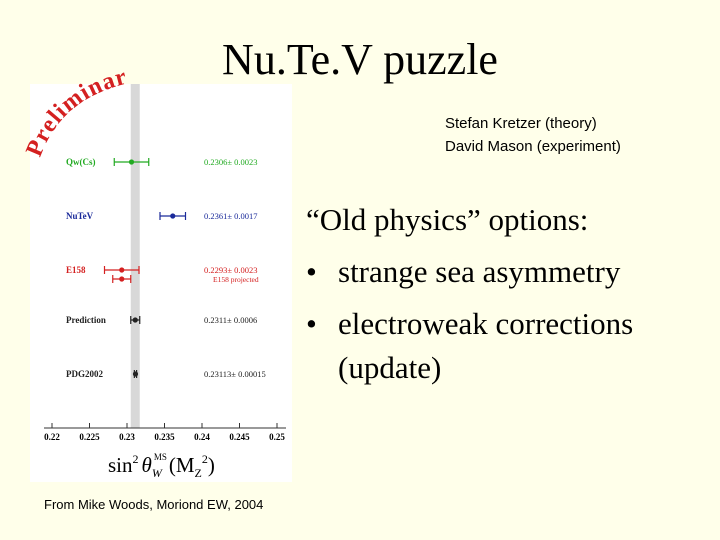 This screenshot has width=720, height=540. What do you see at coordinates (202, 437) in the screenshot?
I see `x-tick-label: 0.24` at bounding box center [202, 437].